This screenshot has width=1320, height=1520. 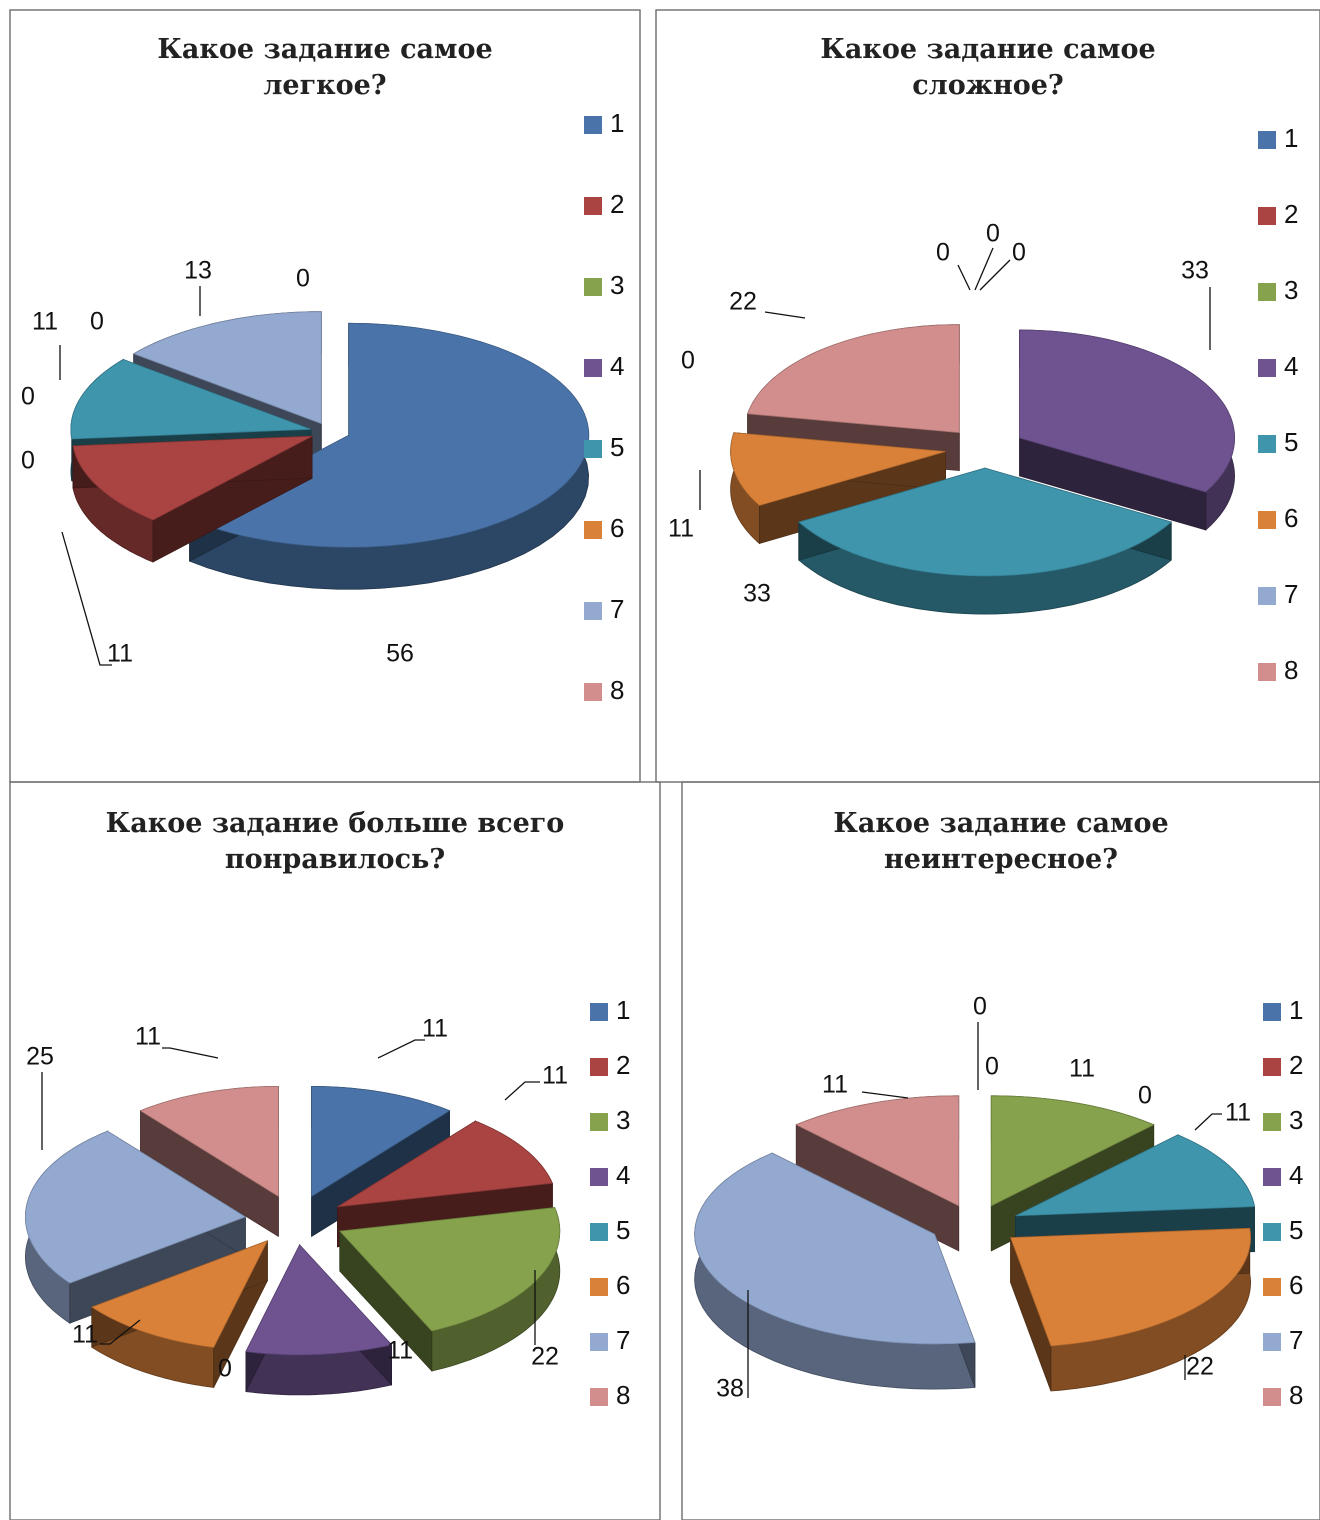 What do you see at coordinates (1195, 271) in the screenshot?
I see `data-label-4: 33` at bounding box center [1195, 271].